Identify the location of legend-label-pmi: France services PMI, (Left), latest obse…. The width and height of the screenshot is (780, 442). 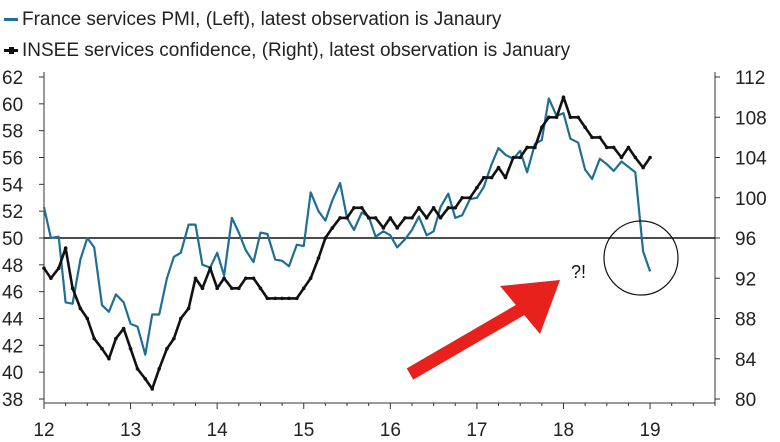
(262, 19).